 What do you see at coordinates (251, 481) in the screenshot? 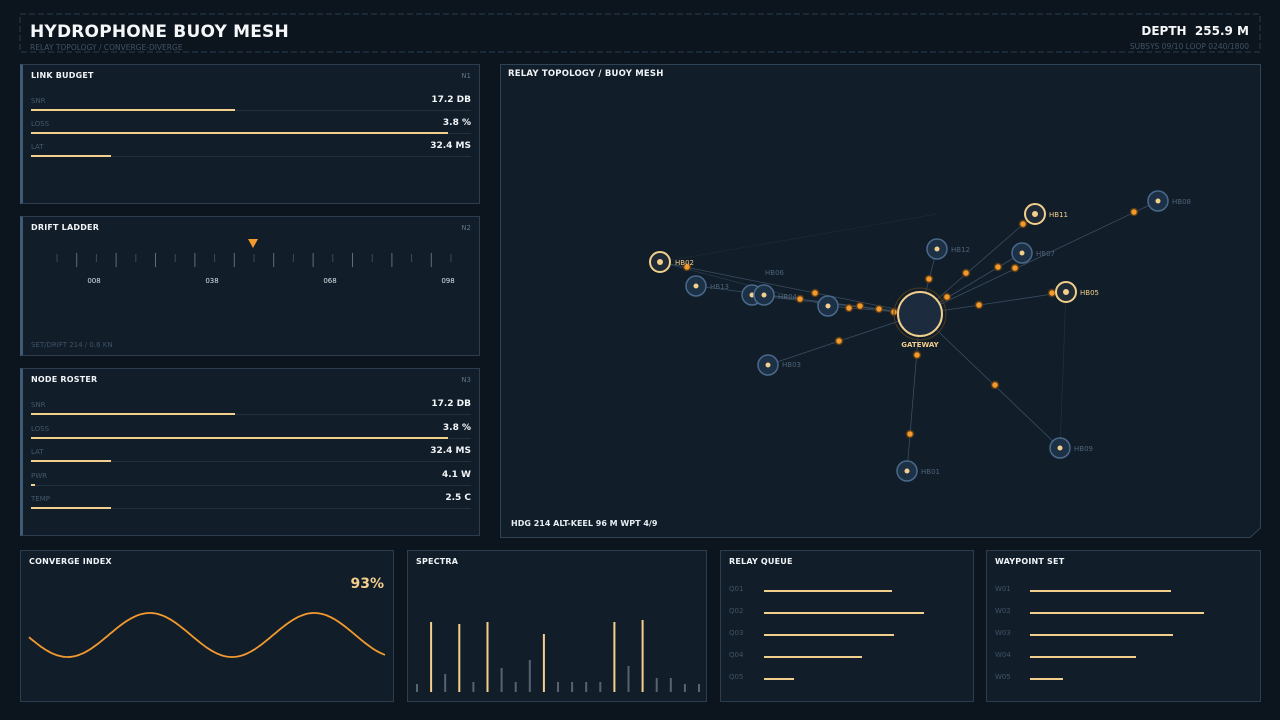
I see `metric-row-pwr: PWR 4.1 W` at bounding box center [251, 481].